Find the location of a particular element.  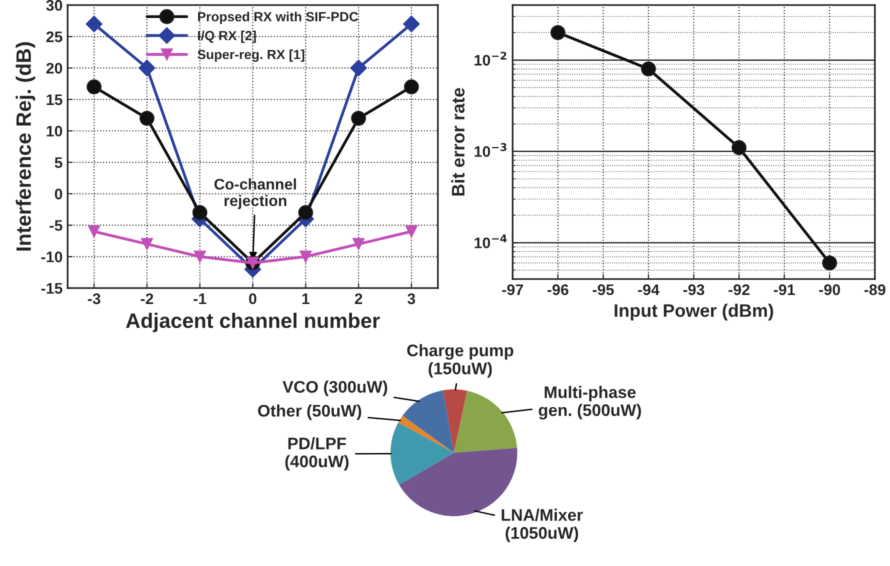

y-tick-label: 15 is located at coordinates (54, 100).